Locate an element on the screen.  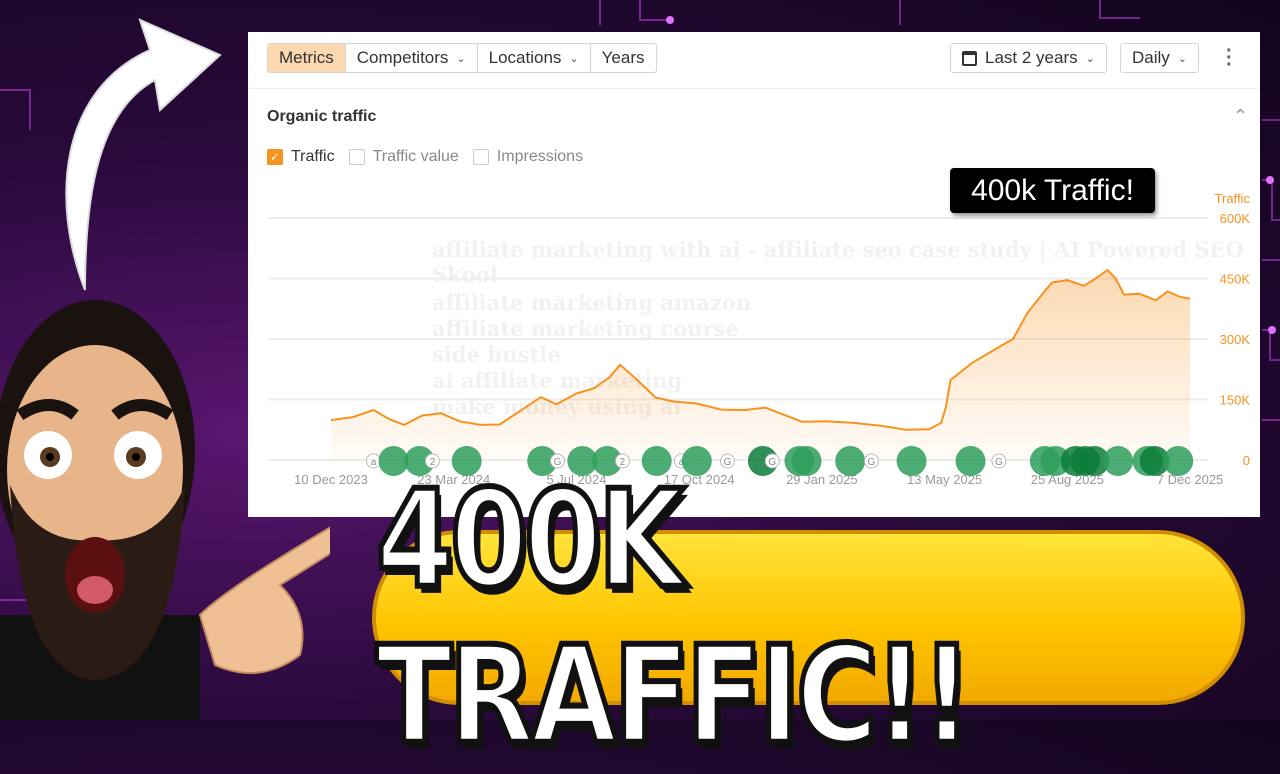
date-range-dropdown: Last 2 years ⌄ is located at coordinates (1028, 58).